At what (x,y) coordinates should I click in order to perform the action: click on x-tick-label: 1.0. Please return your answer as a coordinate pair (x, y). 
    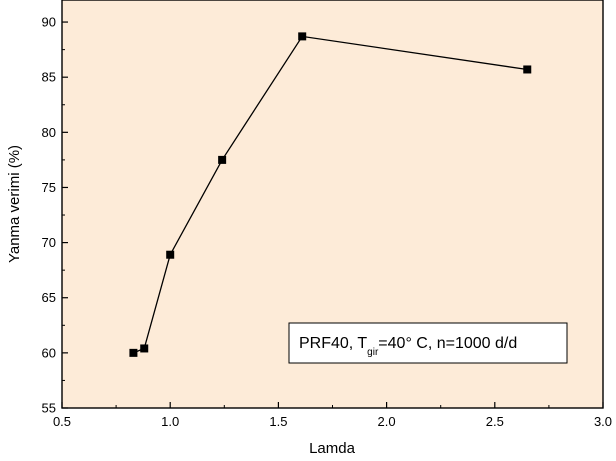
    Looking at the image, I should click on (170, 421).